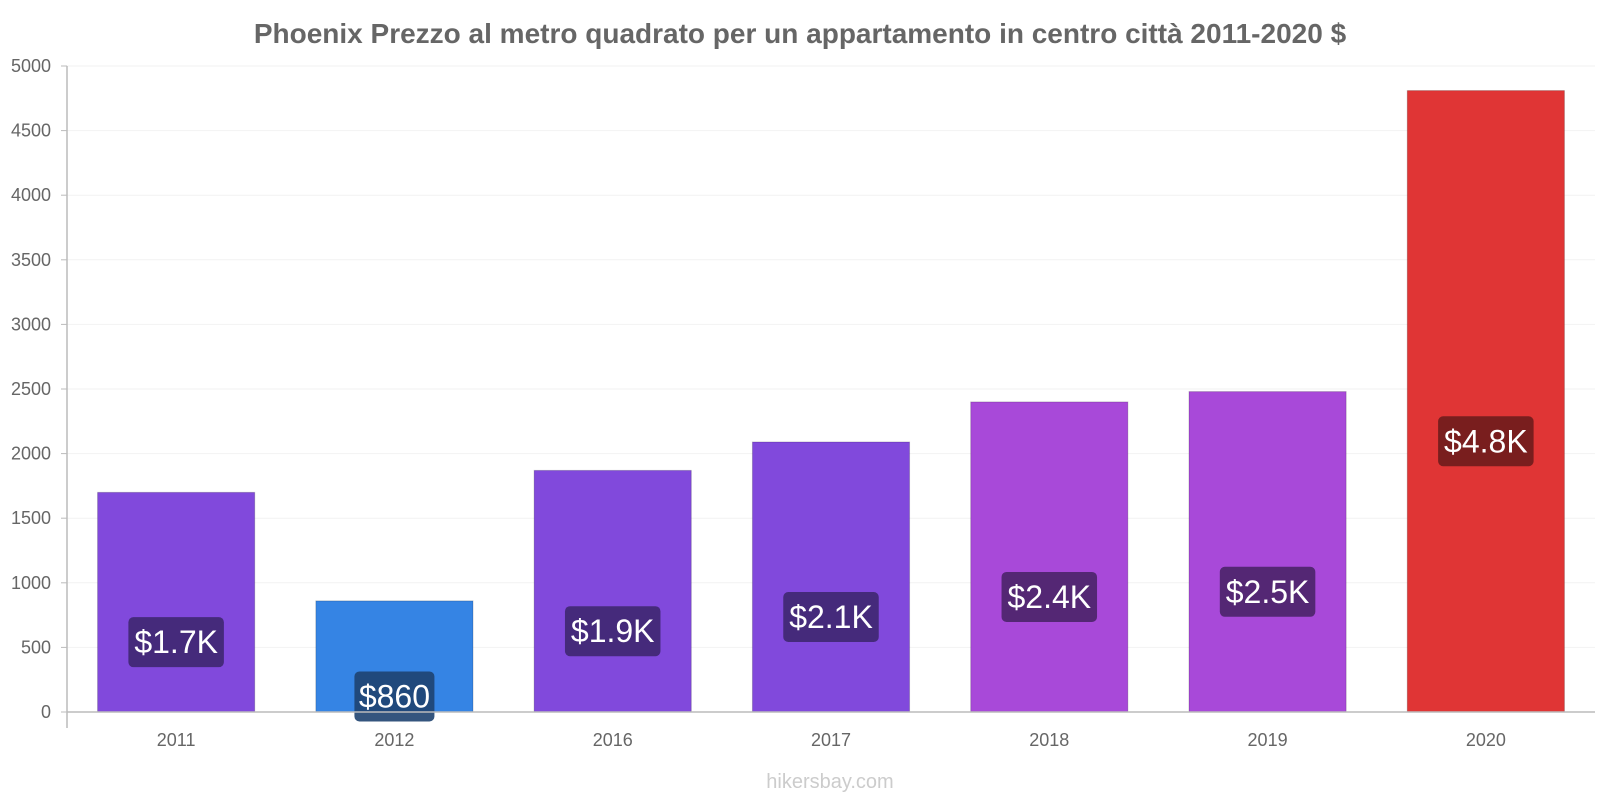  I want to click on value-label-2016: $1.9K, so click(613, 631).